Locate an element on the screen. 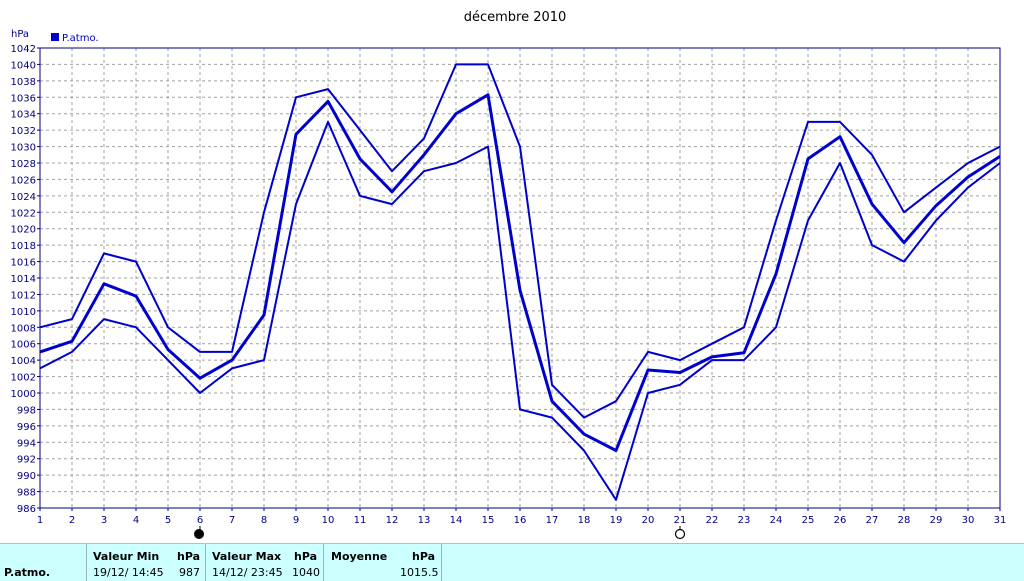  x-tick-label: 5 is located at coordinates (168, 520).